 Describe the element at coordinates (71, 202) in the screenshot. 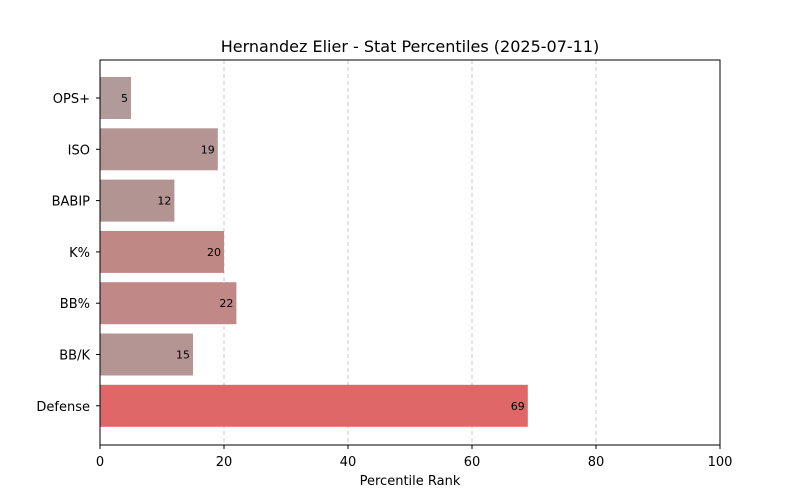

I see `y-tick-label: BABIP` at that location.